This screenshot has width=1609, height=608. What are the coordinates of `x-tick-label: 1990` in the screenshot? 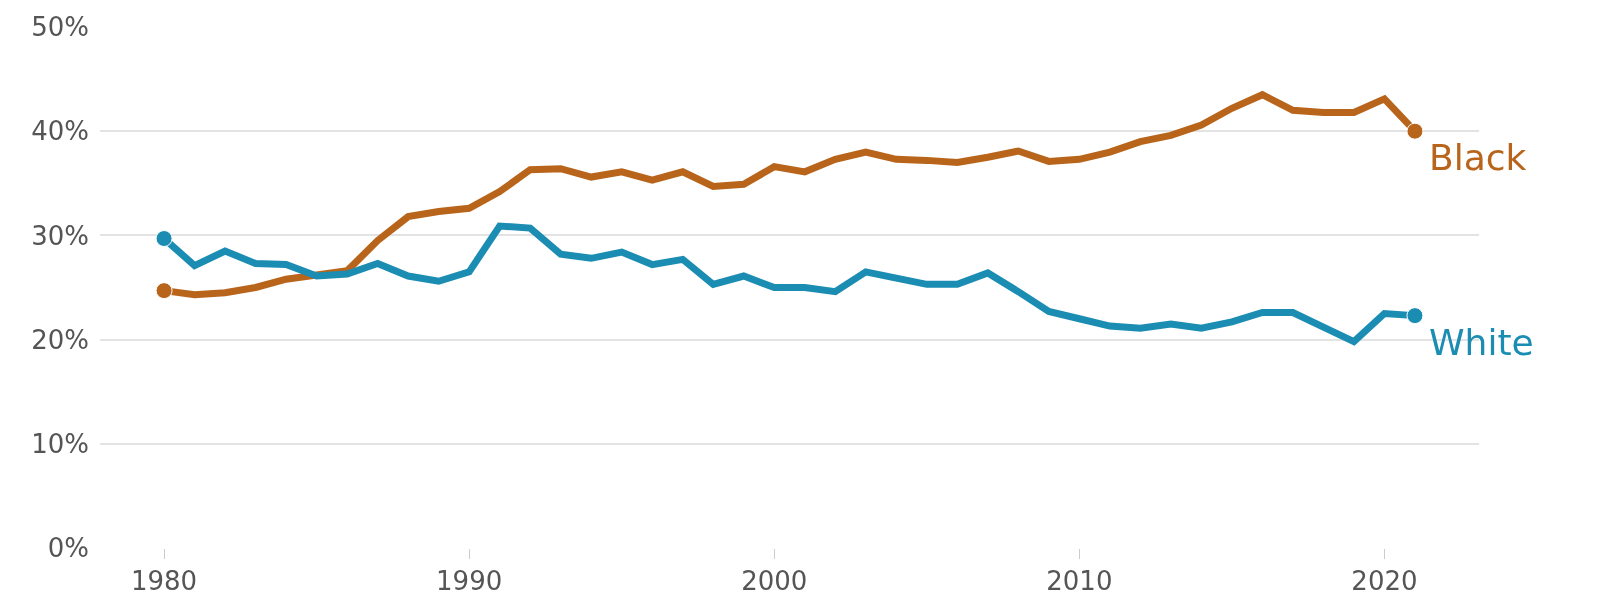 It's located at (469, 581).